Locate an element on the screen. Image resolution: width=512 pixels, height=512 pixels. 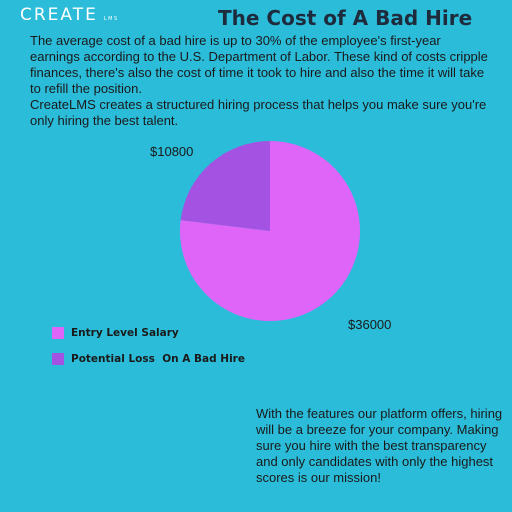
legend-label: Entry Level Salary is located at coordinates (125, 333).